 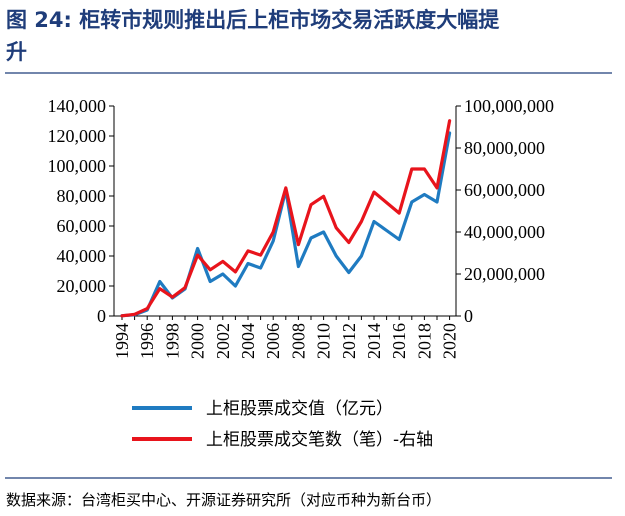 What do you see at coordinates (82, 196) in the screenshot?
I see `left-tick-label: 80,000` at bounding box center [82, 196].